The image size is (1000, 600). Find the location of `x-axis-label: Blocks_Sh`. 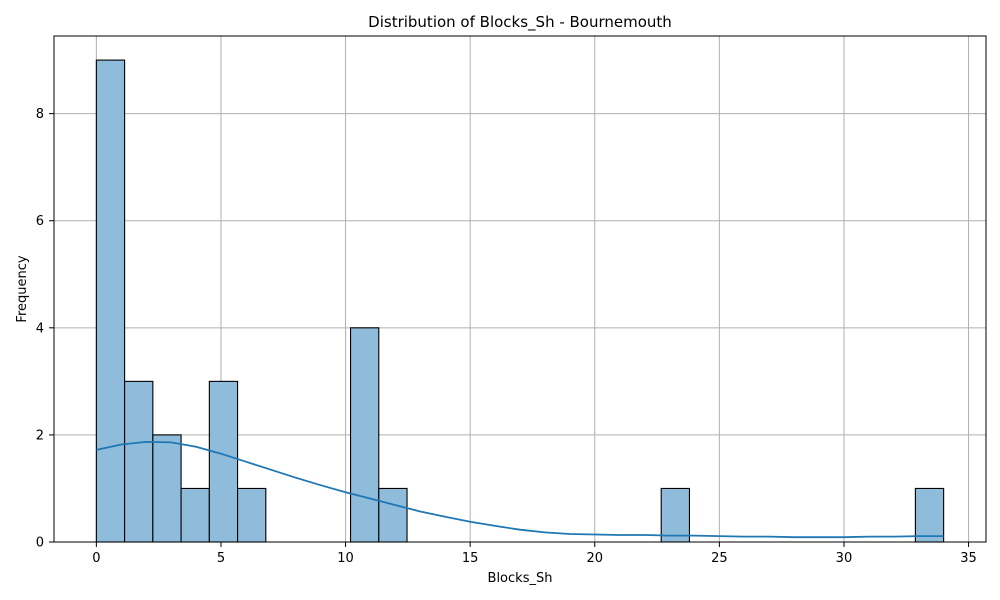

x-axis-label: Blocks_Sh is located at coordinates (520, 578).